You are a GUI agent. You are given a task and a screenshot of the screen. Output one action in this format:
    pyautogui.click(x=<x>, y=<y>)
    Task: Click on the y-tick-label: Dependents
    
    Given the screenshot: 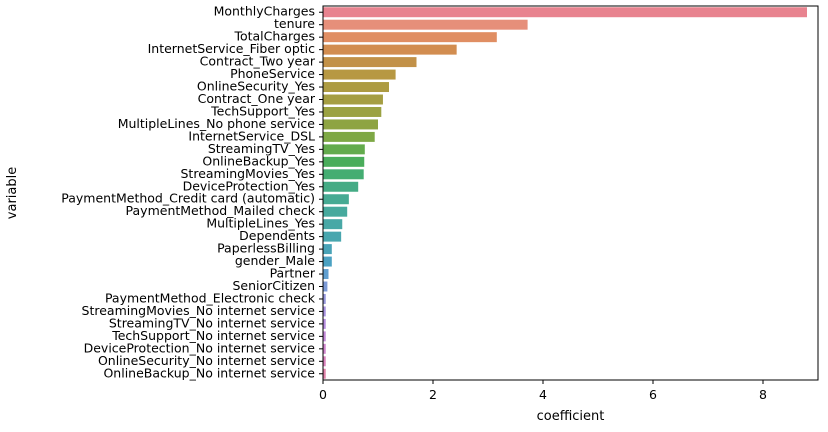 What is the action you would take?
    pyautogui.click(x=277, y=235)
    